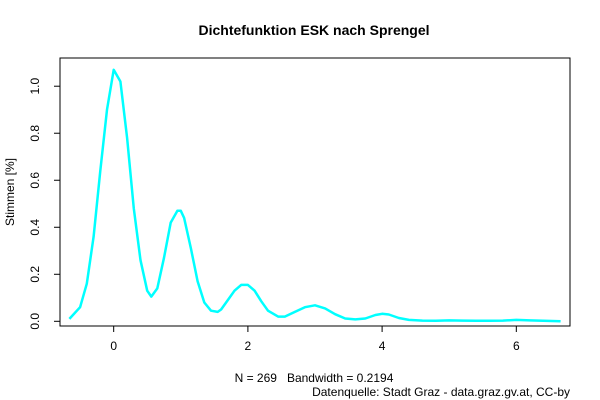  I want to click on x-tick-label: 6, so click(516, 346).